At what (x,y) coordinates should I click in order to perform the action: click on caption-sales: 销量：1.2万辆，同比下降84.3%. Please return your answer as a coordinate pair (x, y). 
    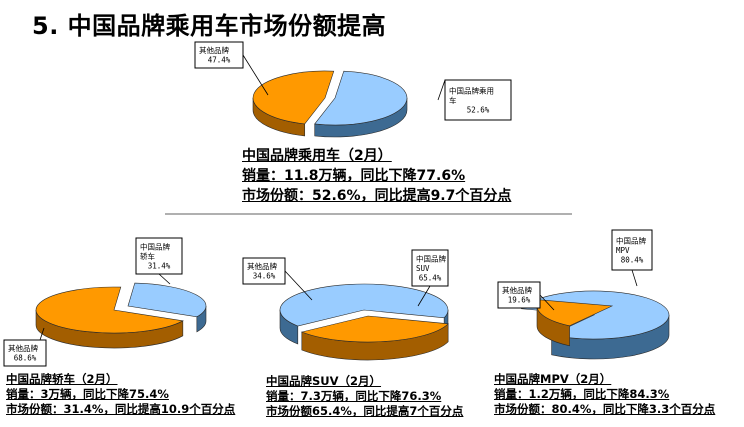
    Looking at the image, I should click on (582, 394).